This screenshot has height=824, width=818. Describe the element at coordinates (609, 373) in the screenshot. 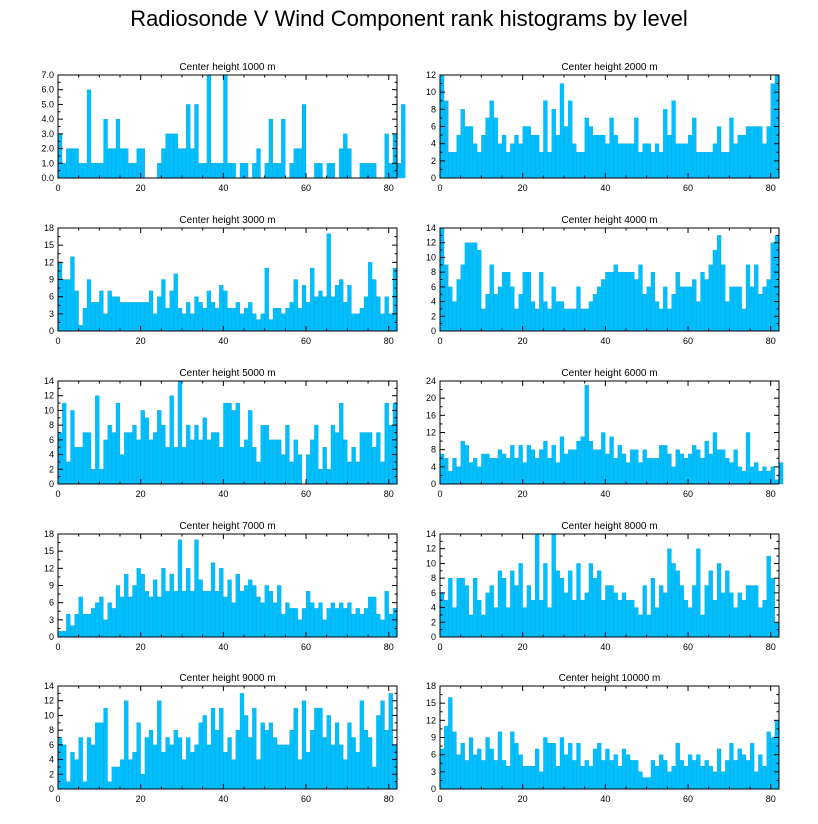

I see `panel-title: Center height 6000 m` at that location.